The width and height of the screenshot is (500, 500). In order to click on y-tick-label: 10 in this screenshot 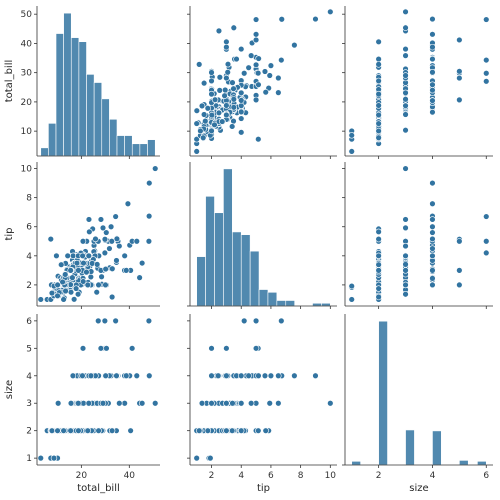, I will do `click(27, 132)`.